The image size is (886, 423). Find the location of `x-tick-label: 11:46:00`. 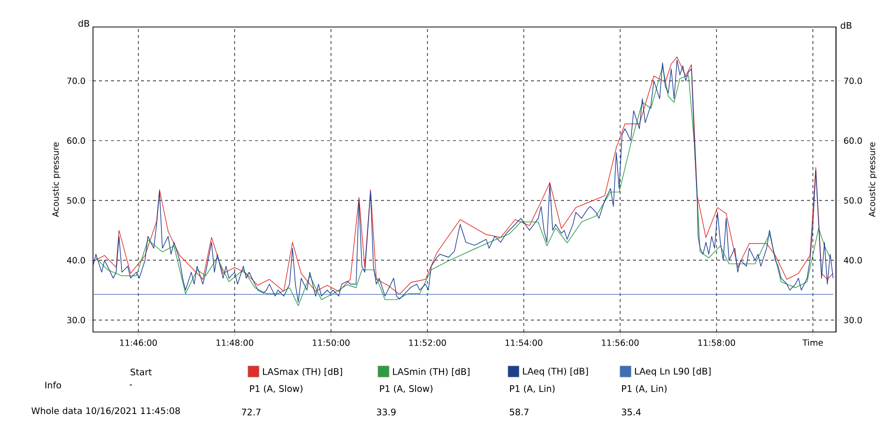

x-tick-label: 11:46:00 is located at coordinates (138, 342).